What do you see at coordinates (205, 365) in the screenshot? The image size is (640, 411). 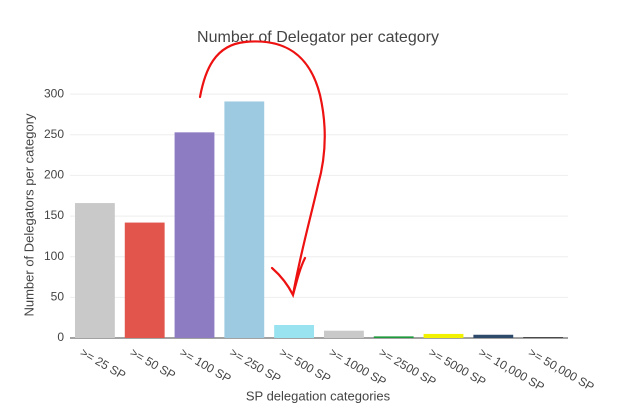 I see `x-tick-label: >= 100 SP` at bounding box center [205, 365].